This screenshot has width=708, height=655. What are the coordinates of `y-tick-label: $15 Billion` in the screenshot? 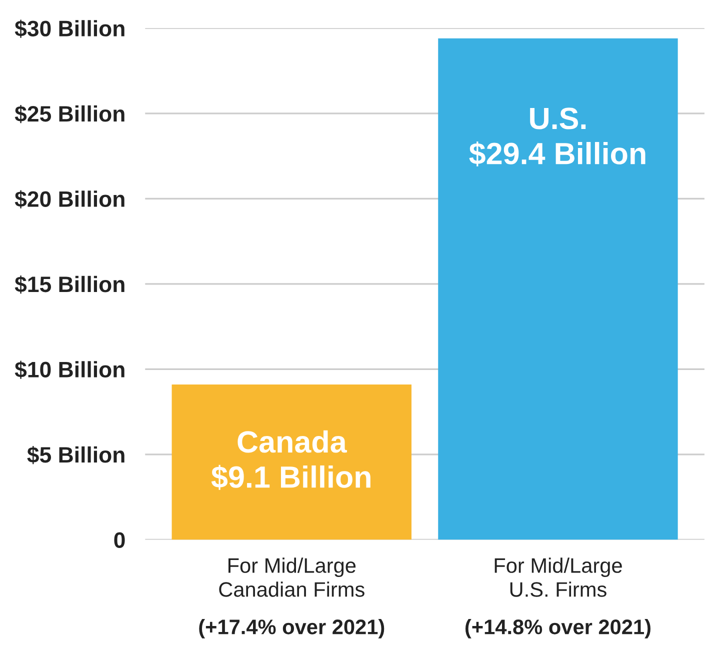 It's located at (69, 285).